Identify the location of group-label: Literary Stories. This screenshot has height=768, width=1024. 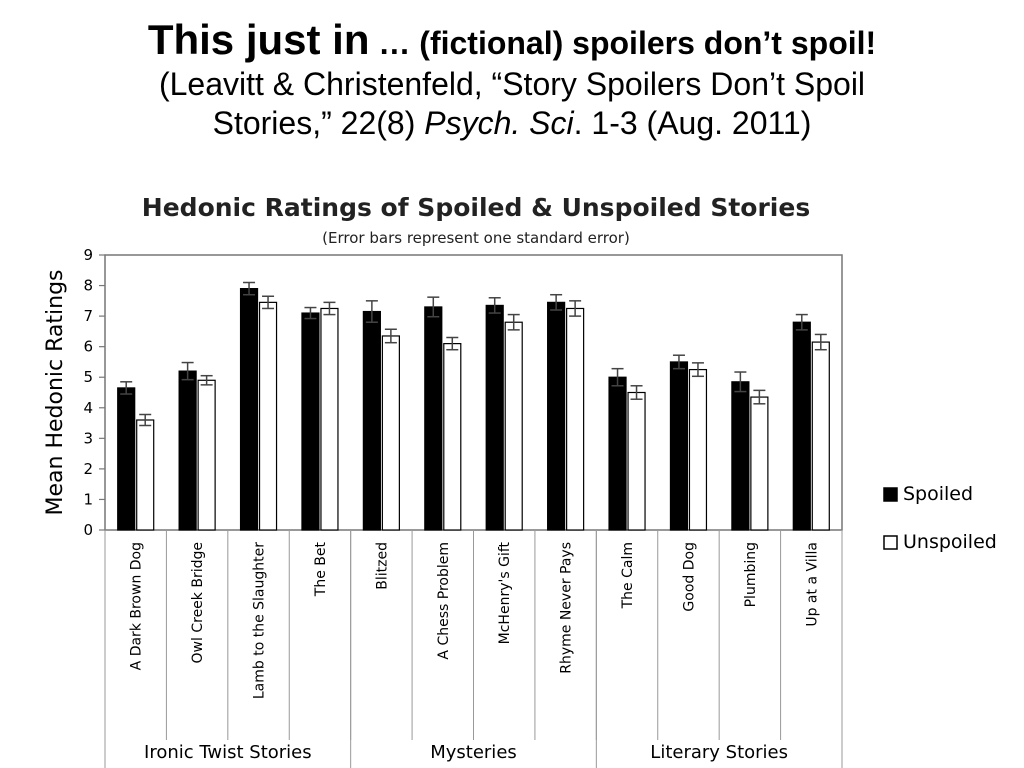
(719, 752).